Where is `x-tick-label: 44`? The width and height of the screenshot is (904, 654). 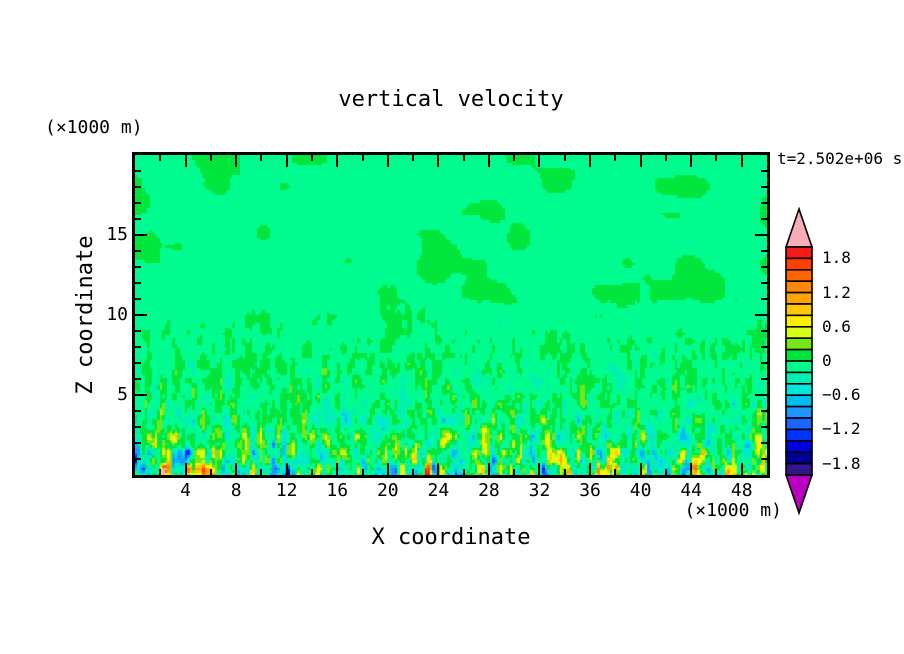
x-tick-label: 44 is located at coordinates (691, 490).